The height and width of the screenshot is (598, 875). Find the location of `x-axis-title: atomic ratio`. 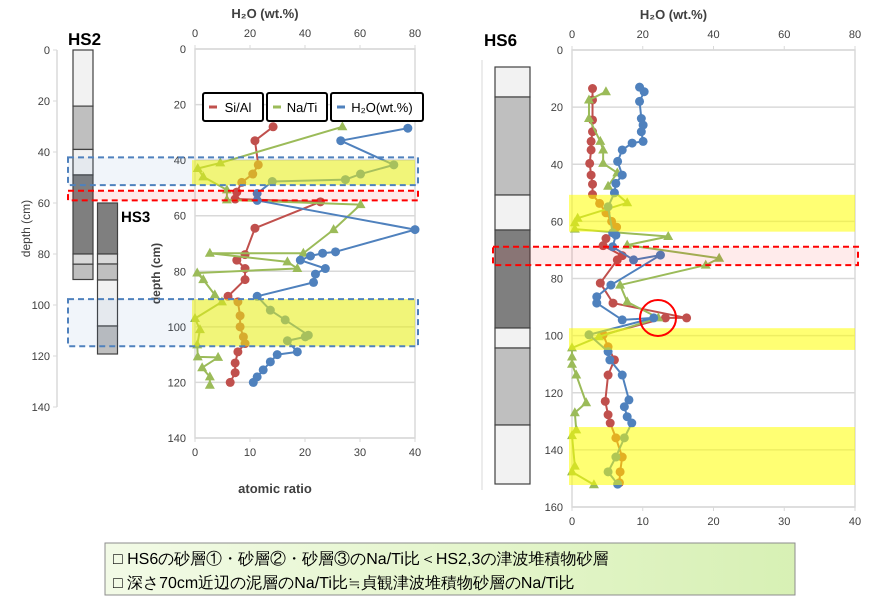

x-axis-title: atomic ratio is located at coordinates (275, 488).